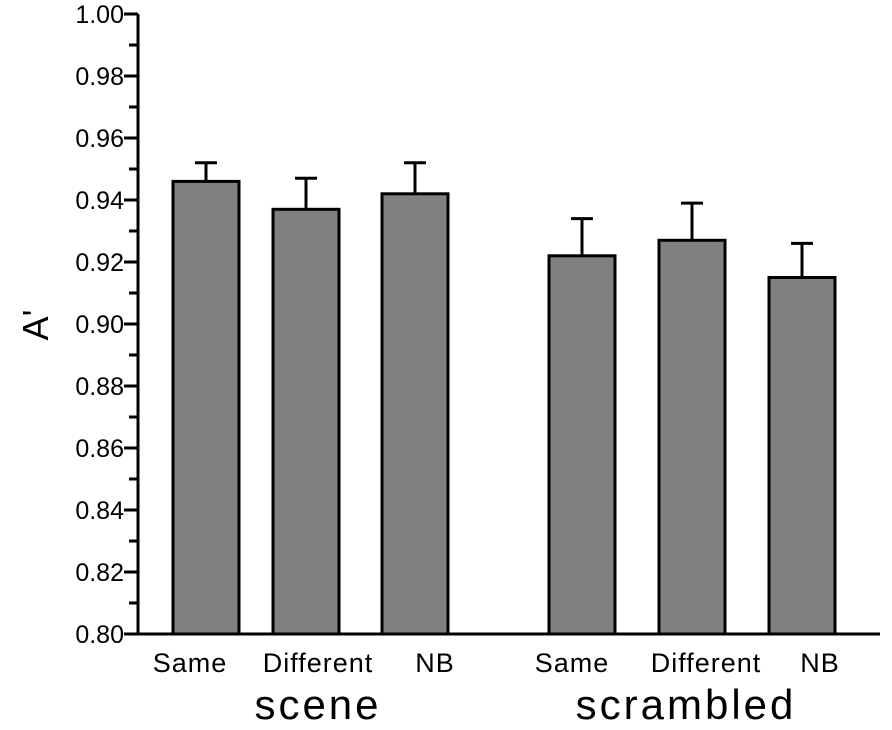 The width and height of the screenshot is (892, 730). What do you see at coordinates (99, 77) in the screenshot?
I see `y-tick-label: 0.98` at bounding box center [99, 77].